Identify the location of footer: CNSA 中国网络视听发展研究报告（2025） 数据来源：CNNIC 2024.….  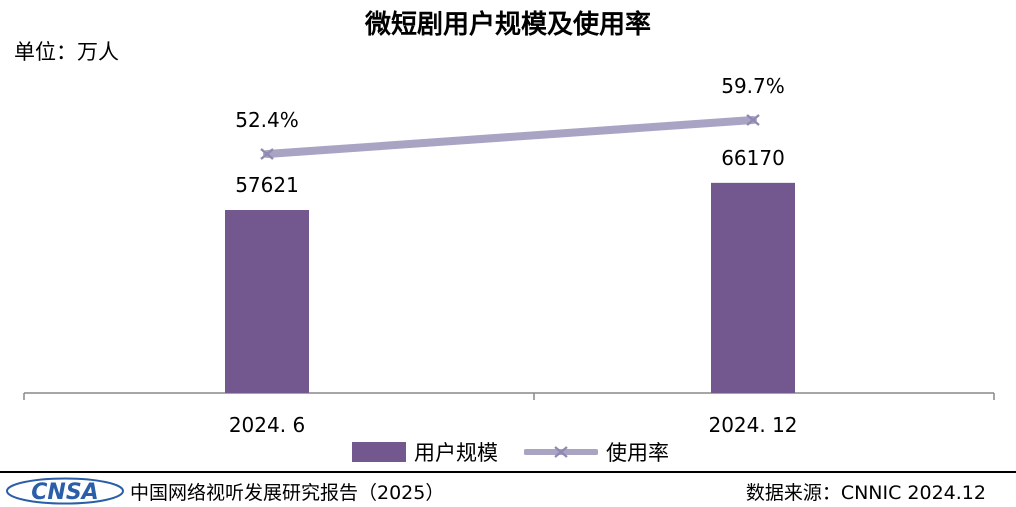
(508, 491).